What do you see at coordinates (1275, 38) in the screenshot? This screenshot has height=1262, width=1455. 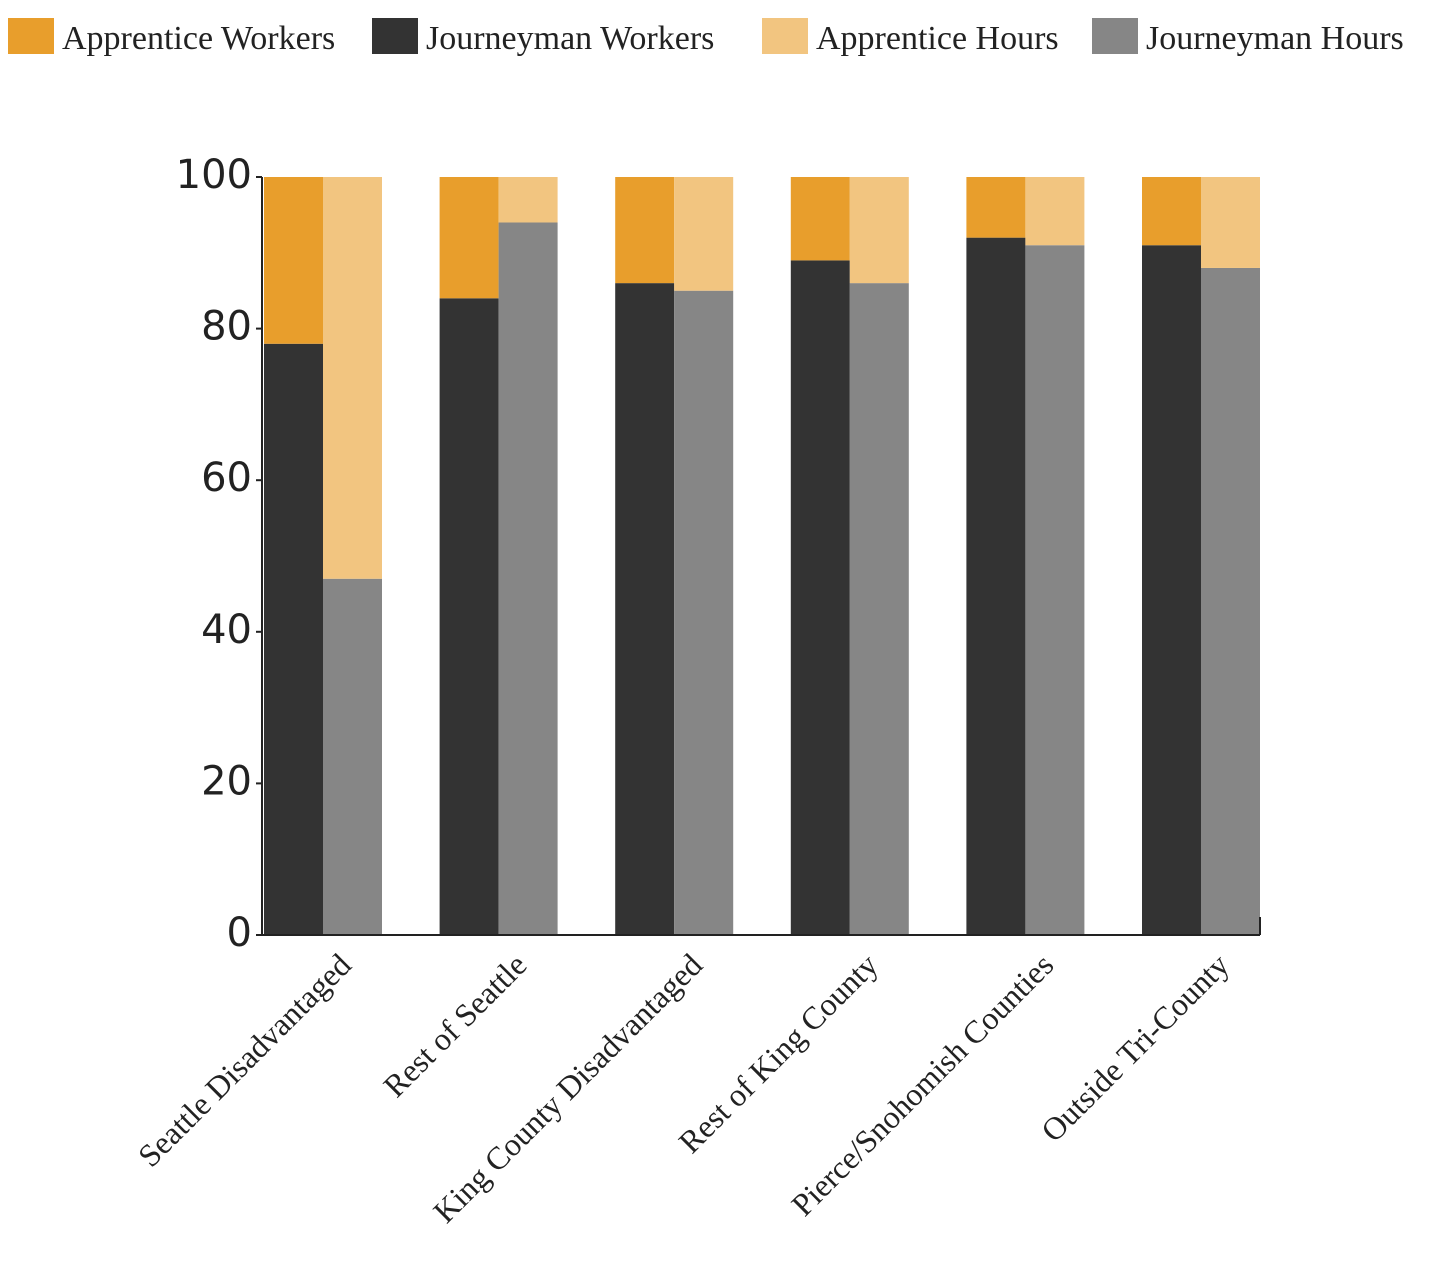 I see `legend-label: Journeyman Hours` at bounding box center [1275, 38].